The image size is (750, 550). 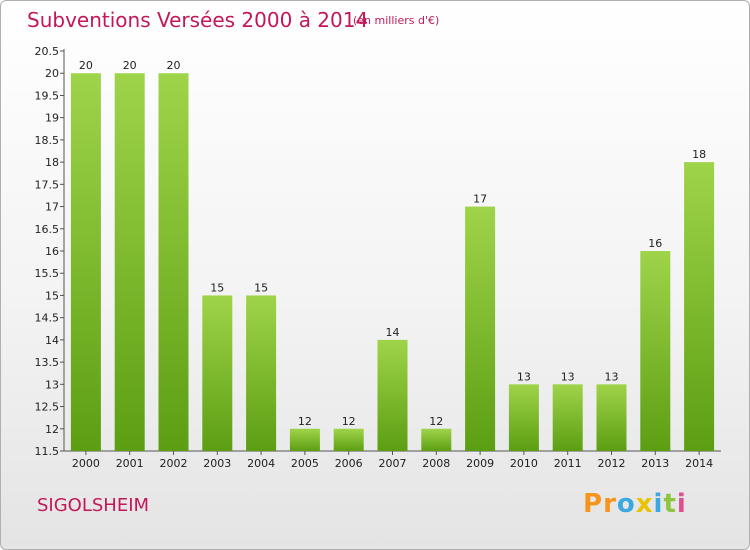 What do you see at coordinates (567, 417) in the screenshot?
I see `bar-2011` at bounding box center [567, 417].